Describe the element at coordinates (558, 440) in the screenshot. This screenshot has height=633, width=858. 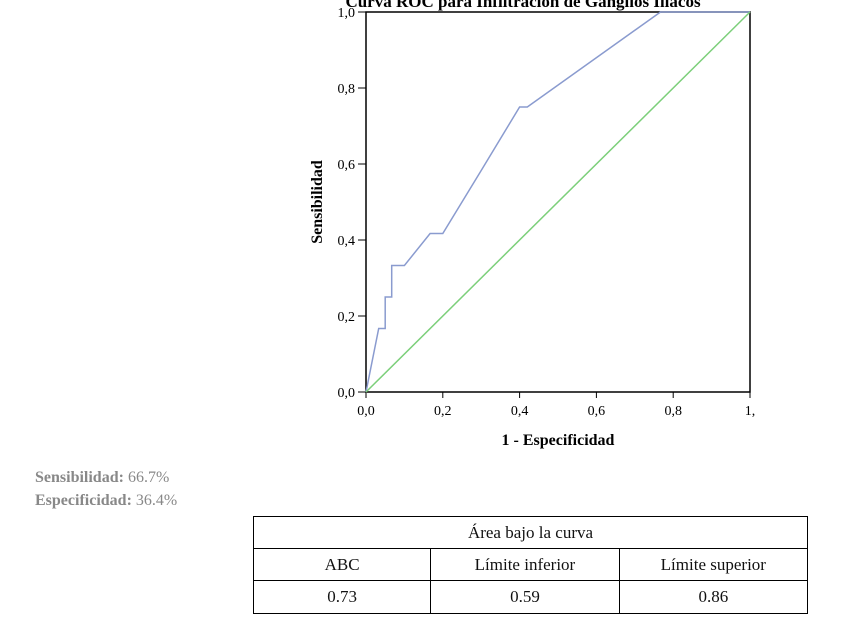
I see `x-axis-title: 1 - Especificidad` at that location.